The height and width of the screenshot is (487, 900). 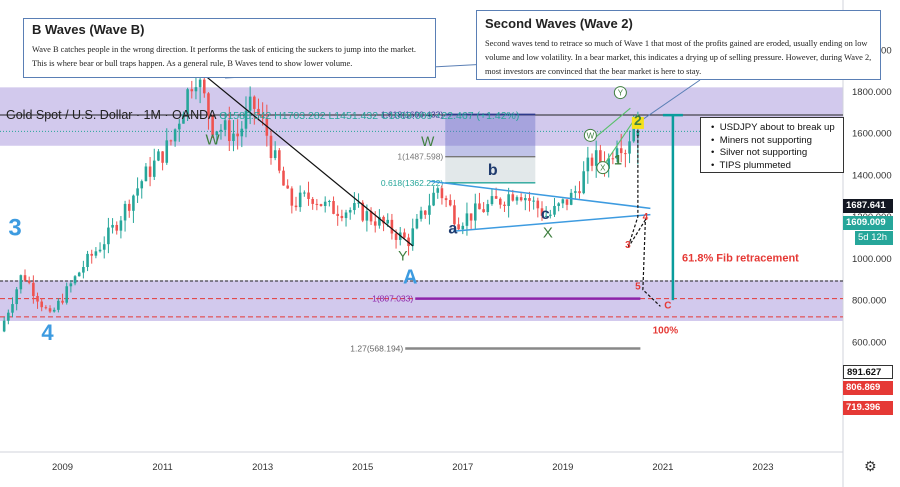 I want to click on wave-label: A, so click(x=410, y=277).